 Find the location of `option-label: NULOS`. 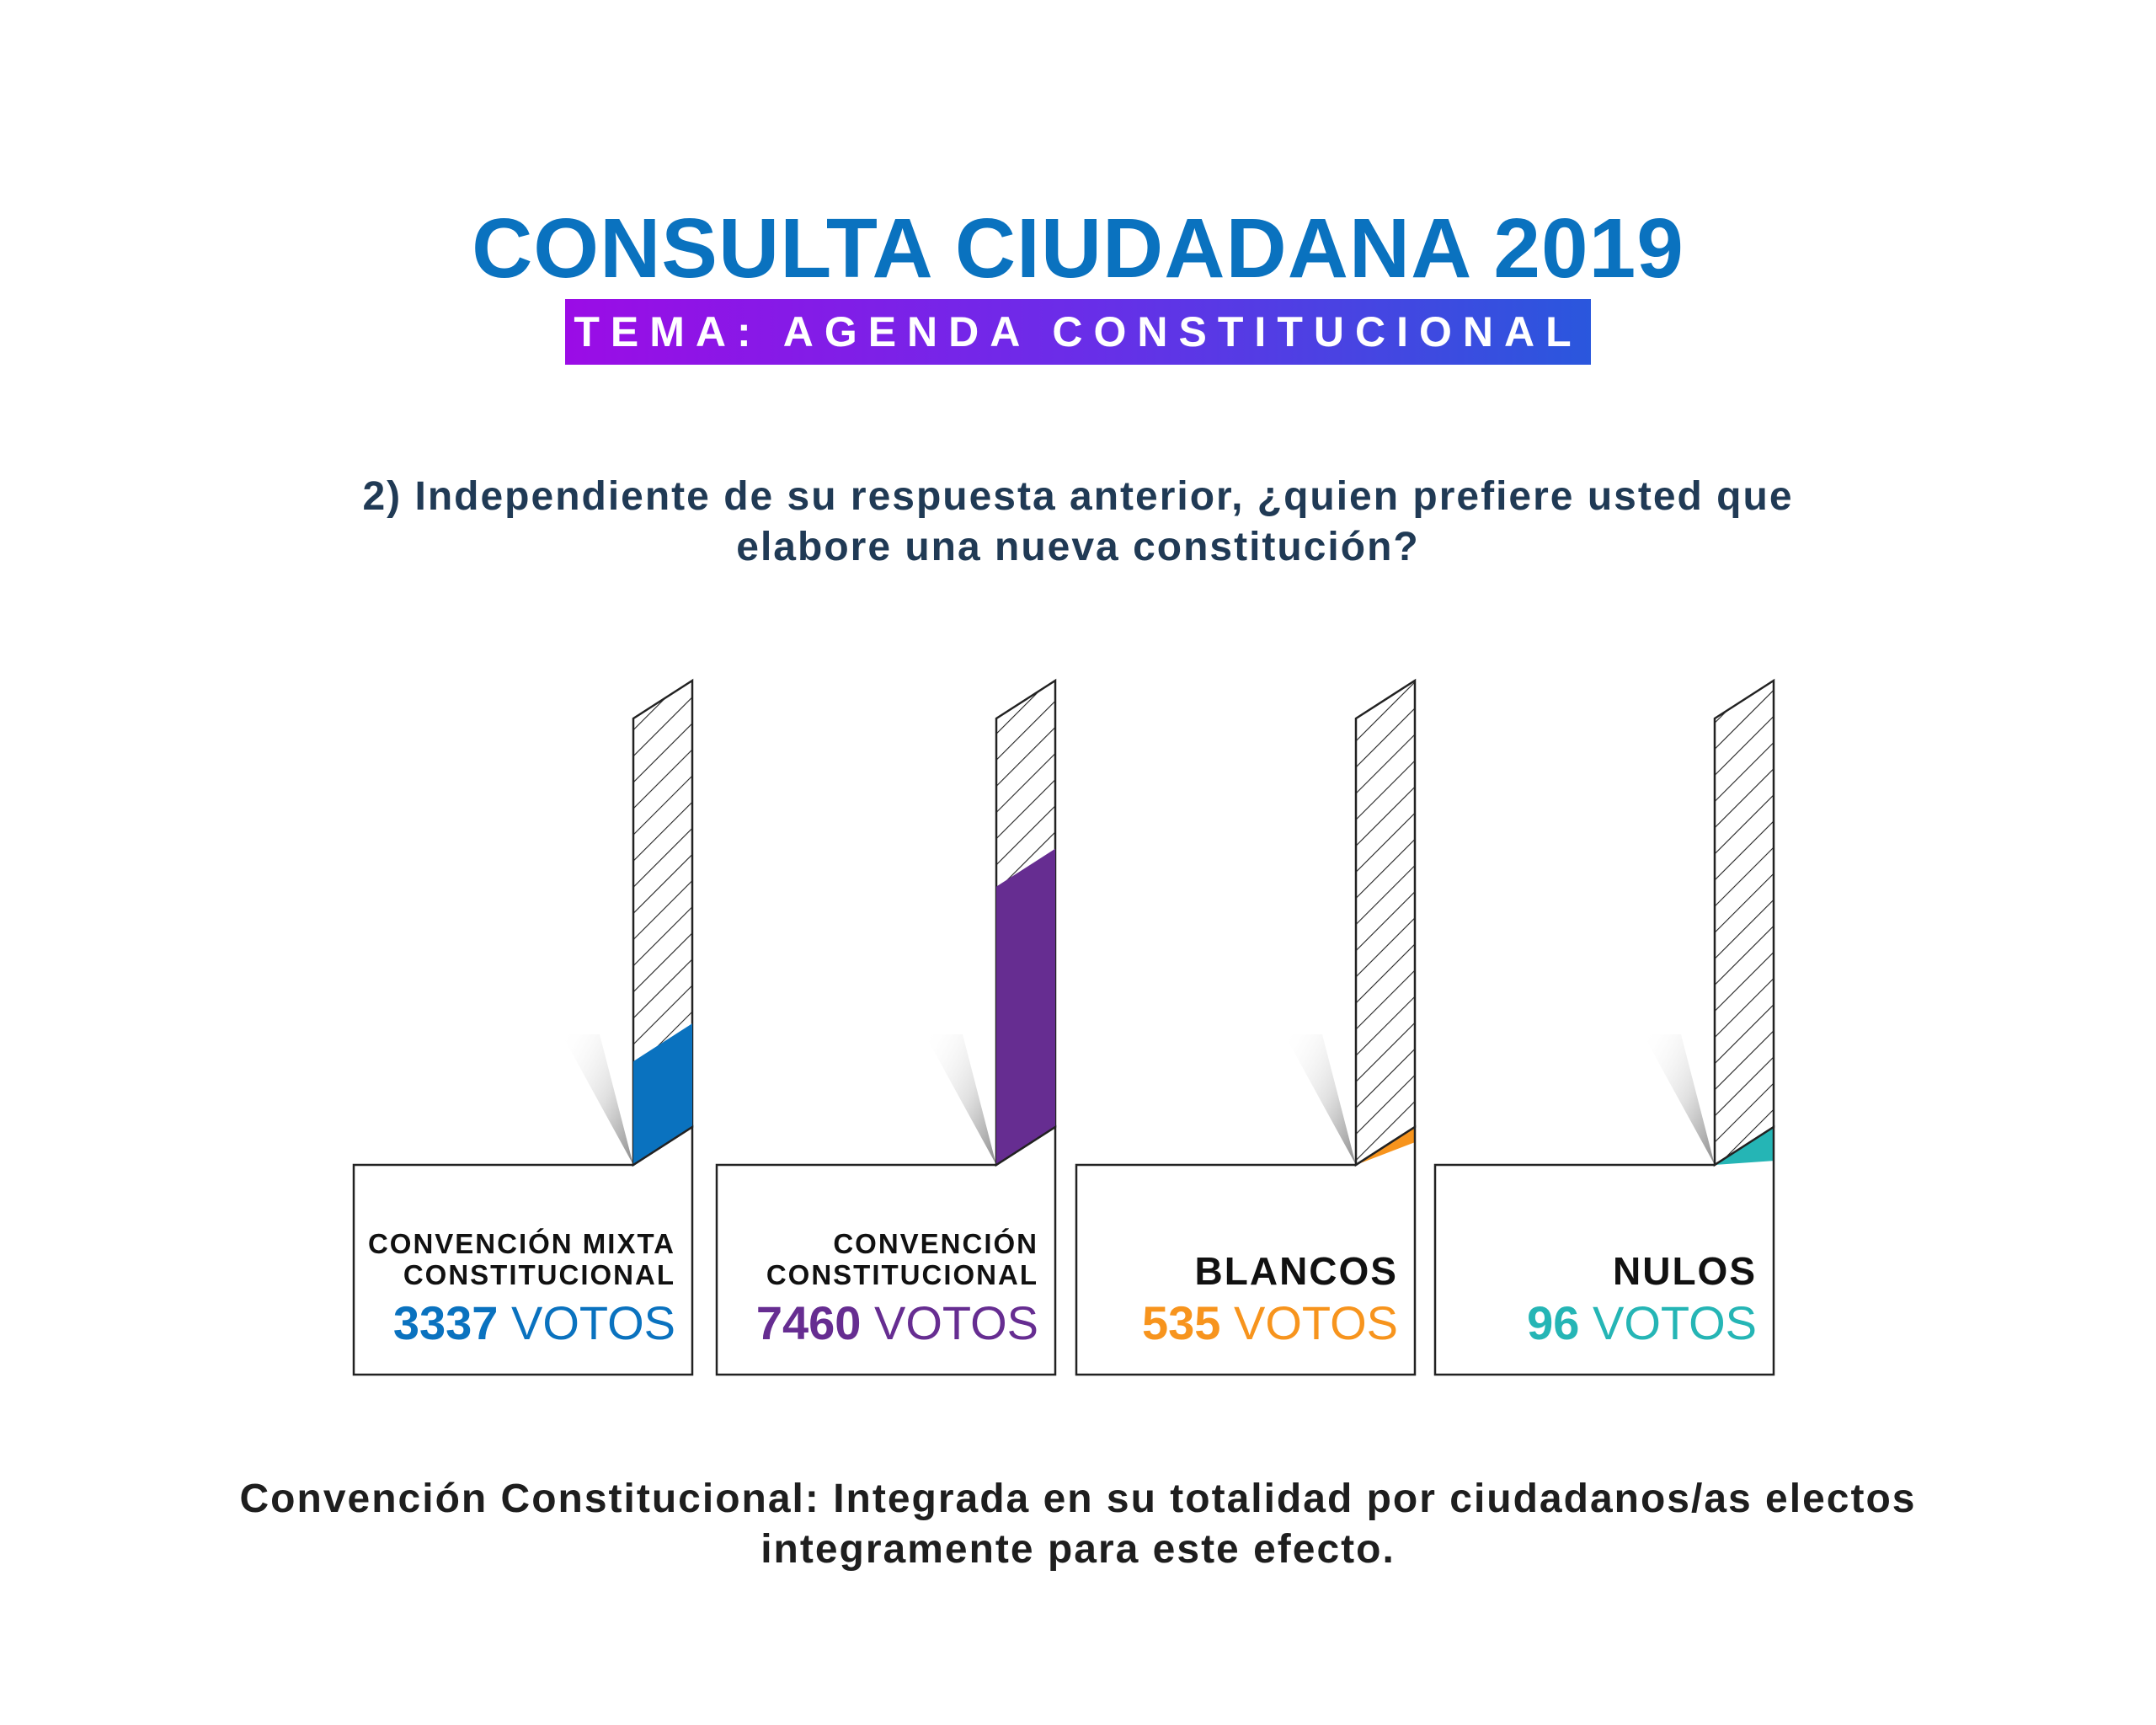

option-label: NULOS is located at coordinates (1685, 1271).